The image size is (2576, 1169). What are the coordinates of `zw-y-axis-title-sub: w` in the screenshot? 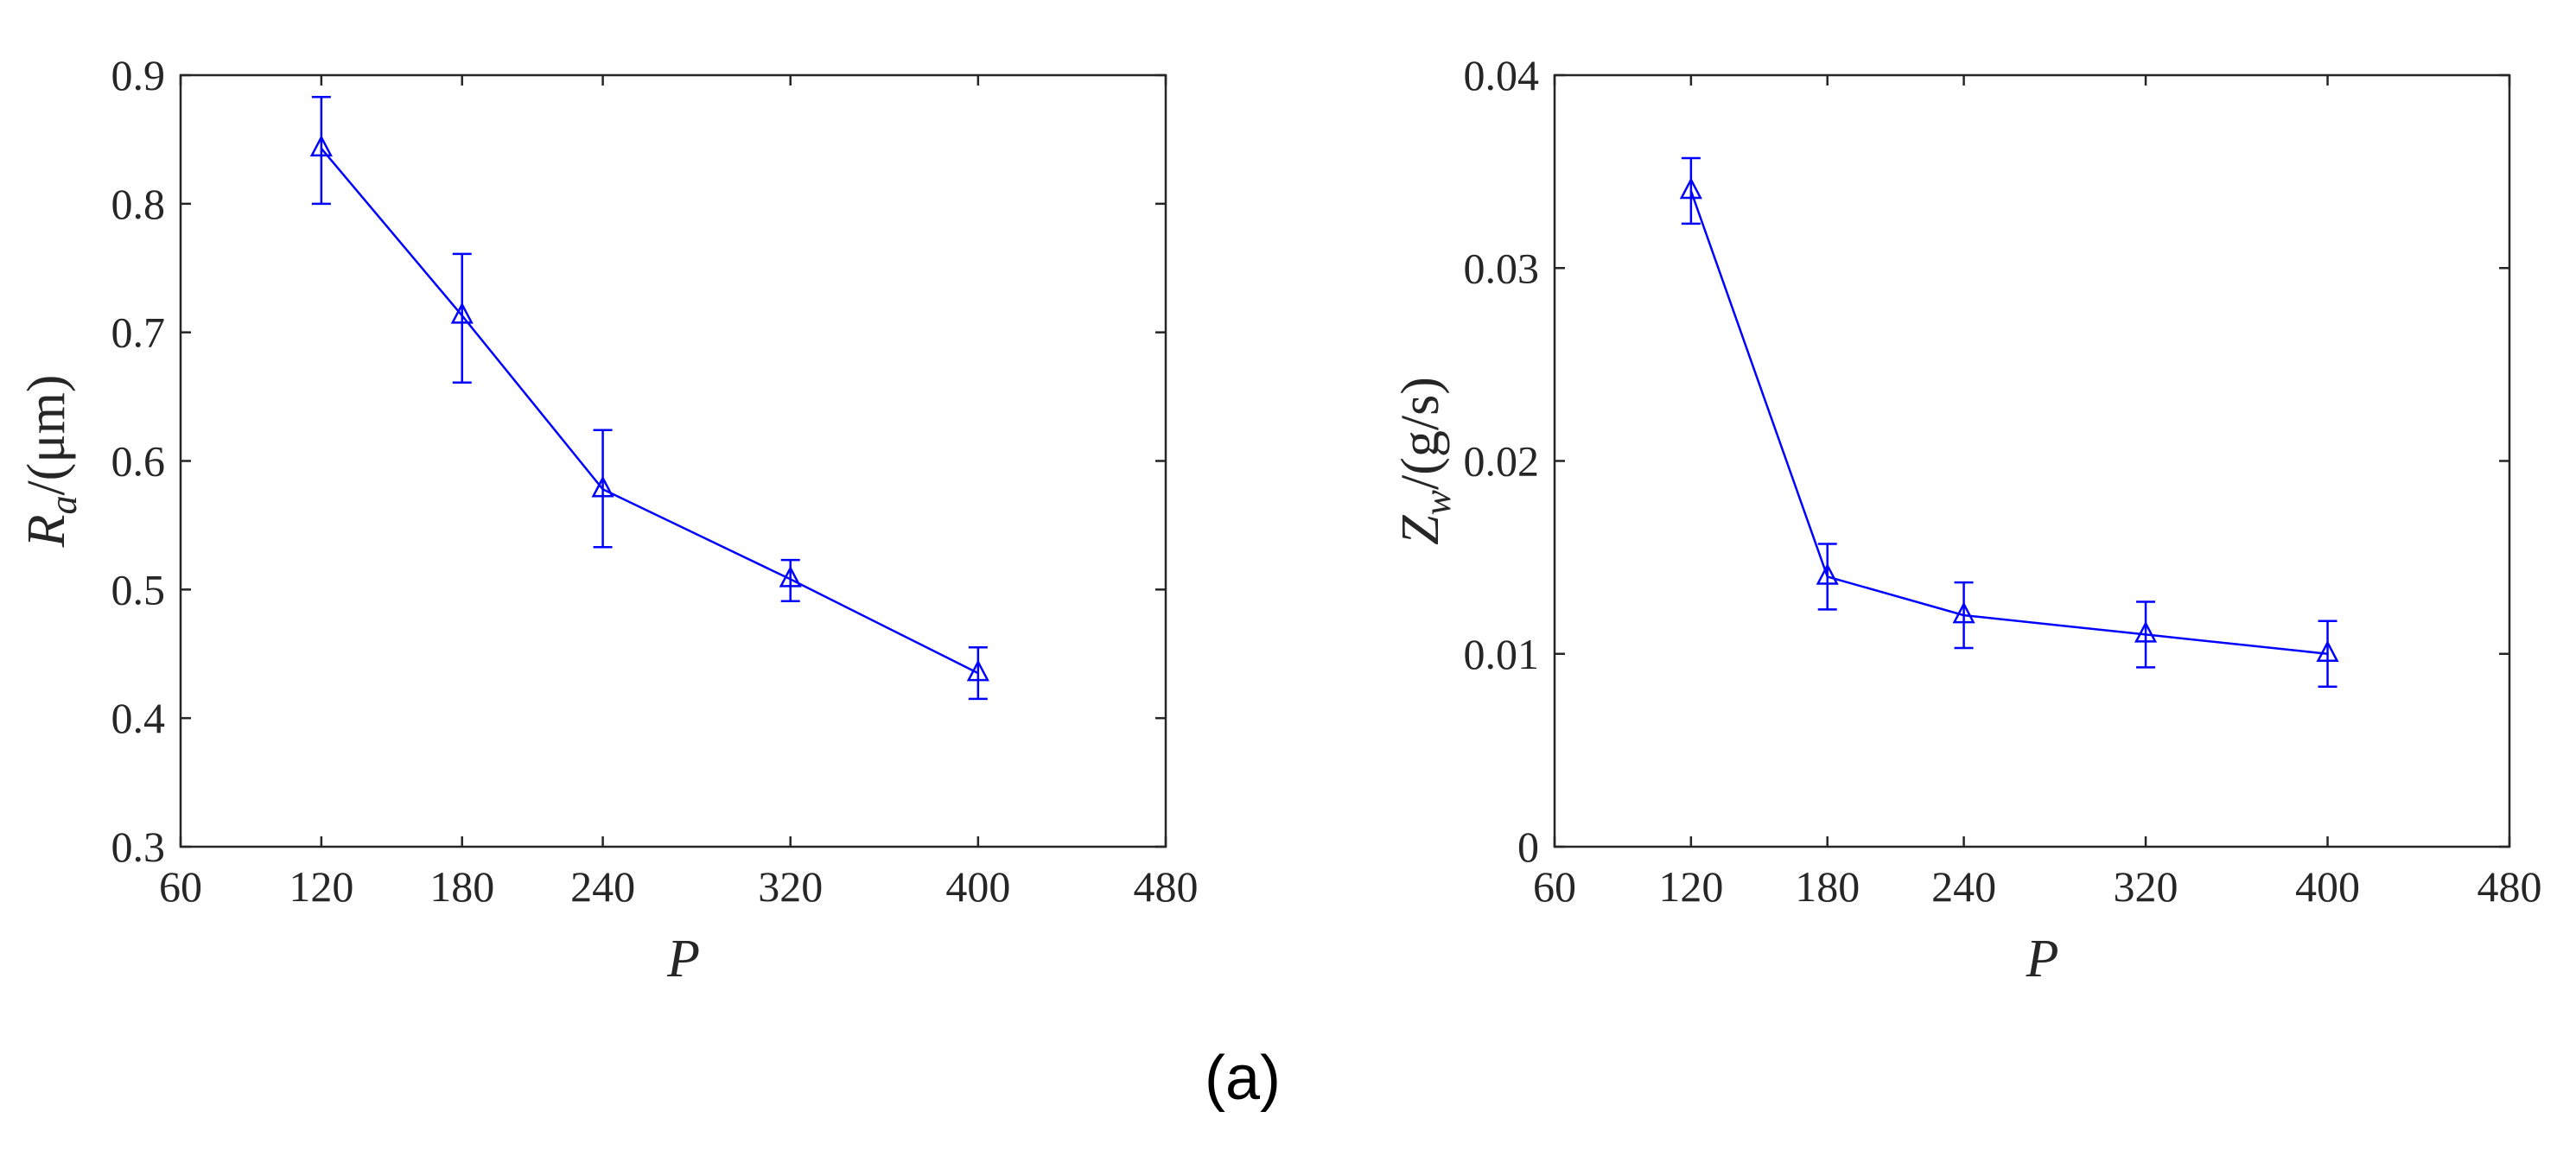 It's located at (1438, 502).